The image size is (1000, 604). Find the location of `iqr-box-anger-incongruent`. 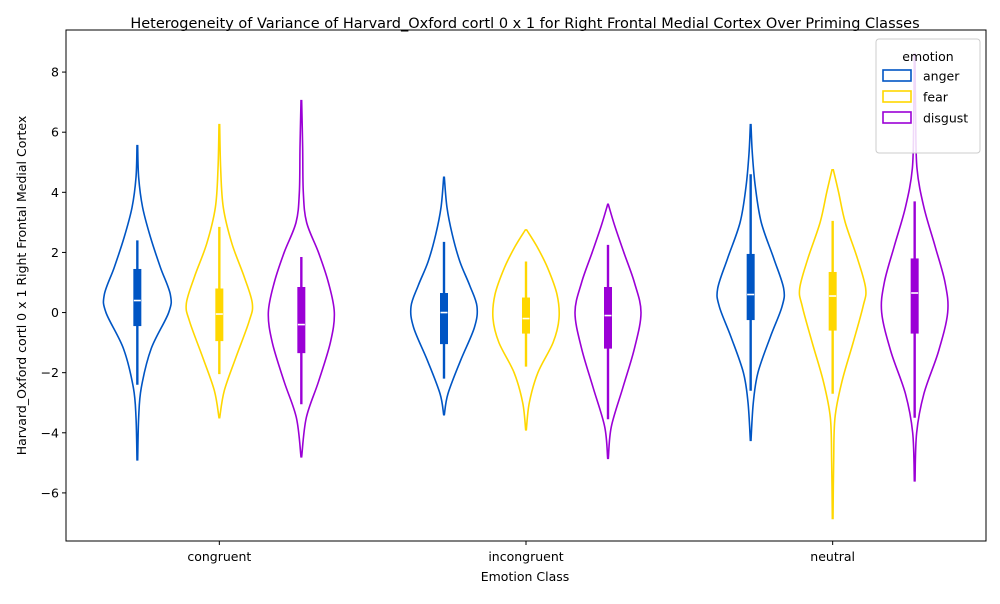

iqr-box-anger-incongruent is located at coordinates (444, 319).